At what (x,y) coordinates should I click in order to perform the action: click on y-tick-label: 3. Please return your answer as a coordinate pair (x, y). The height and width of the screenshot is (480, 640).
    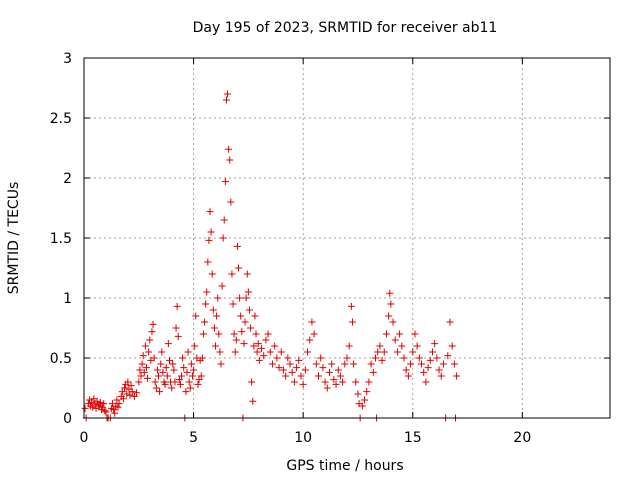
    Looking at the image, I should click on (67, 59).